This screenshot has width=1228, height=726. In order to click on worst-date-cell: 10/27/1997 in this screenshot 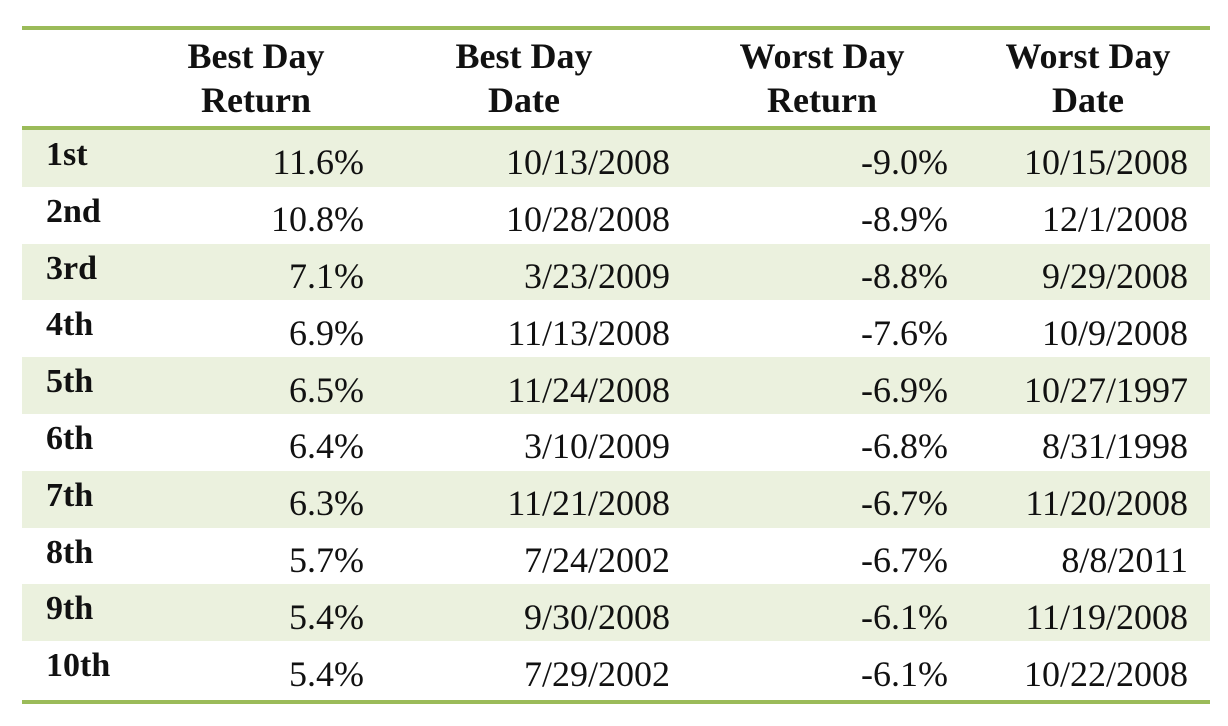, I will do `click(1105, 389)`.